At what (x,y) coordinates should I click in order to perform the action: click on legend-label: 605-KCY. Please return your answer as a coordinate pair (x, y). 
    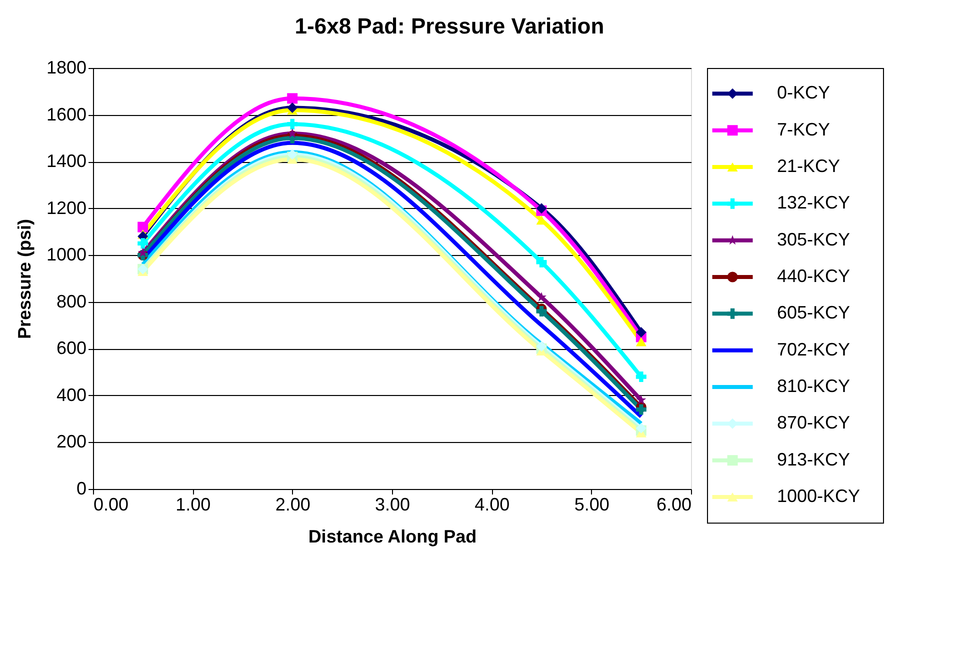
    Looking at the image, I should click on (813, 312).